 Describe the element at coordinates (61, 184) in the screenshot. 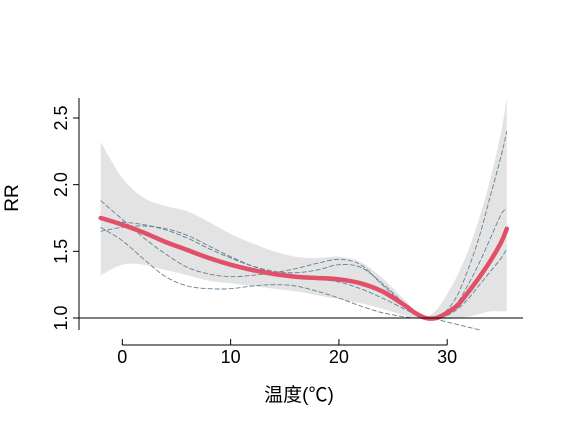

I see `y-tick-label: 2.0` at that location.